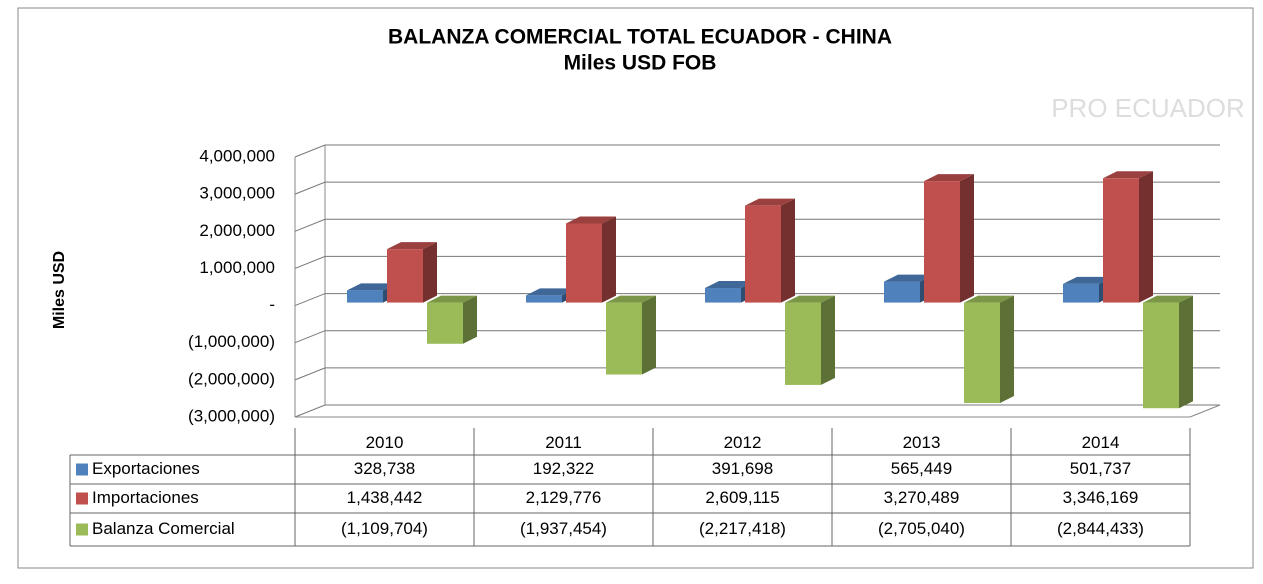 This screenshot has height=584, width=1263. What do you see at coordinates (1205, 411) in the screenshot?
I see `floor-edge` at bounding box center [1205, 411].